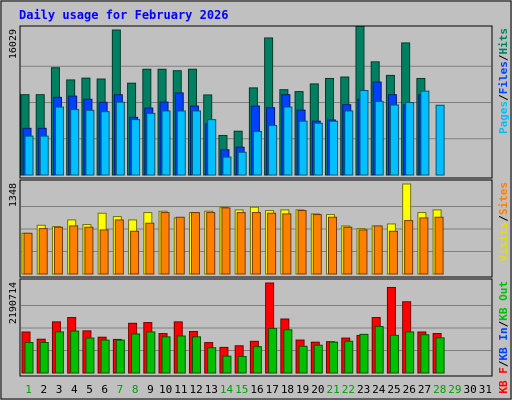 The image size is (512, 405). What do you see at coordinates (272, 389) in the screenshot?
I see `x-tick-label-day-17: 17` at bounding box center [272, 389].